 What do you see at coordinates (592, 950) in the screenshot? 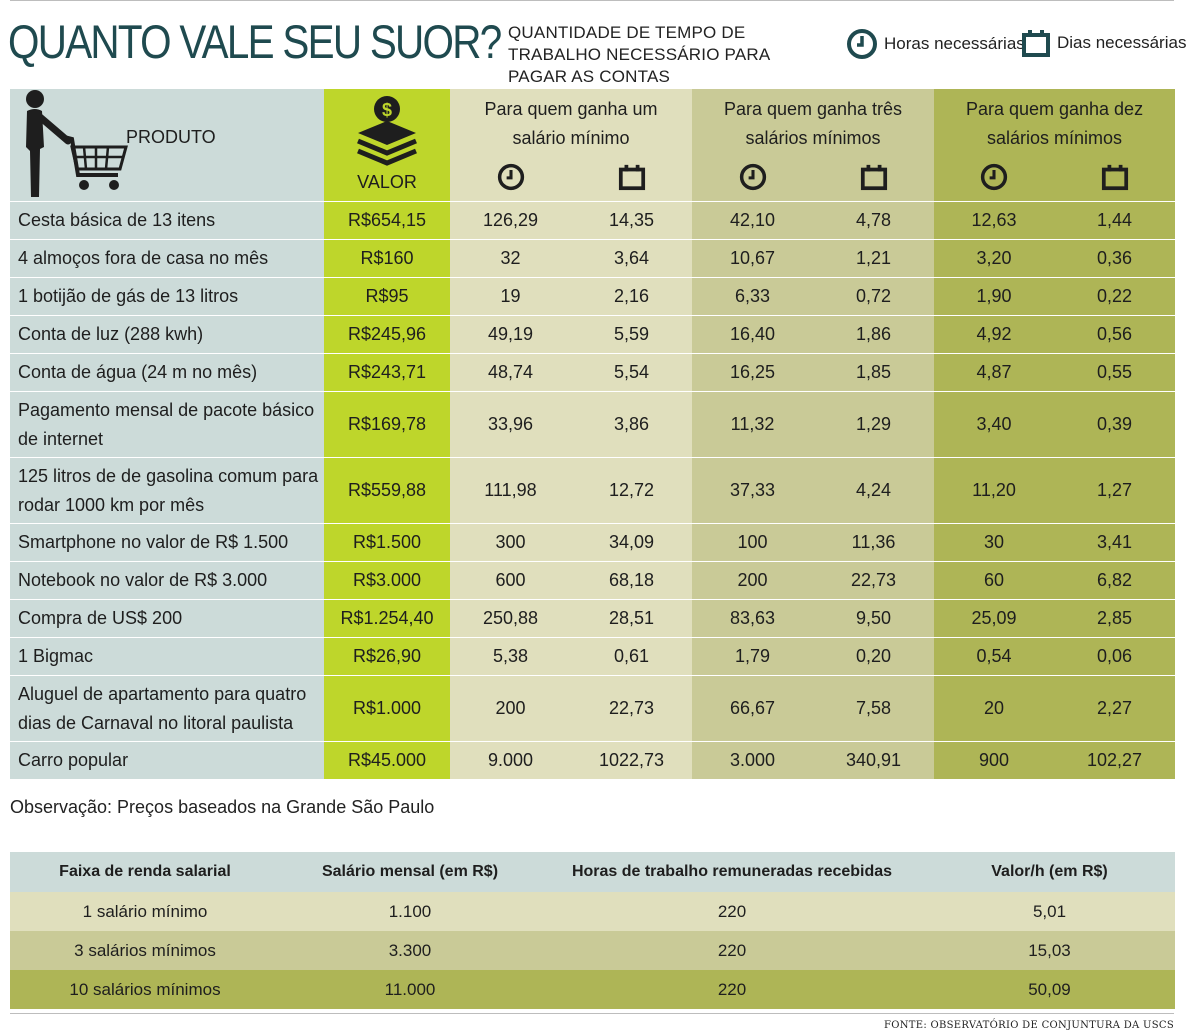
I see `band-row: 3 salários mínimos 3.300 220 15,03` at bounding box center [592, 950].